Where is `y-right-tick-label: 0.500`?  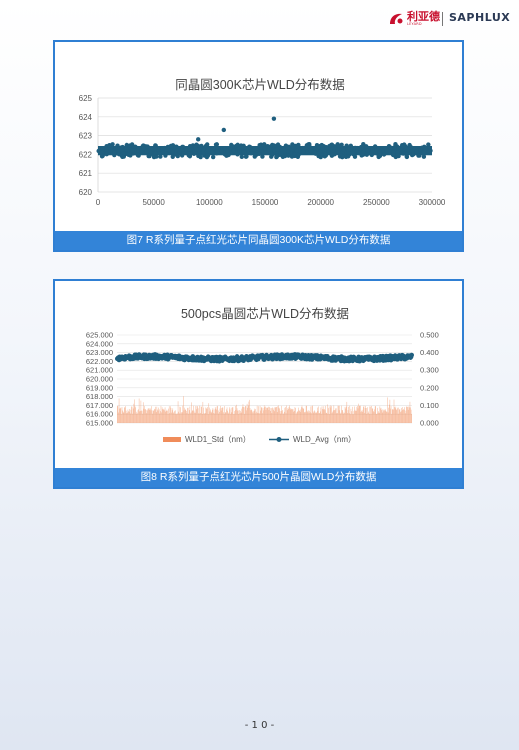 y-right-tick-label: 0.500 is located at coordinates (429, 335).